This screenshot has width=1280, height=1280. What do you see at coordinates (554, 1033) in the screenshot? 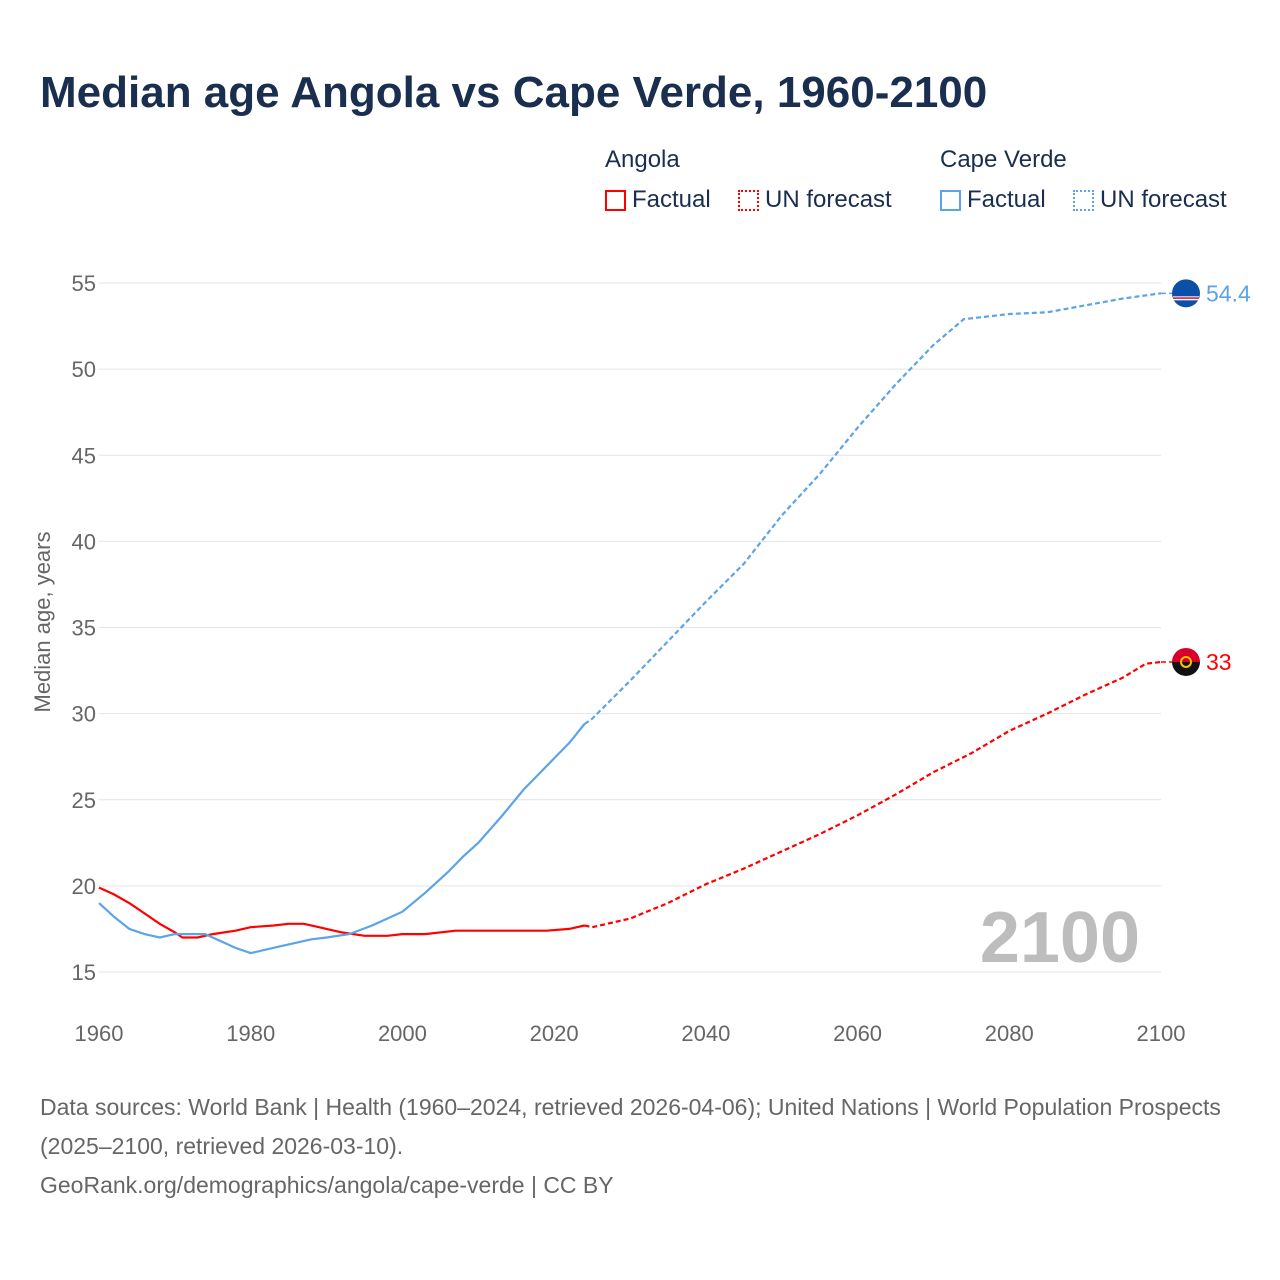
I see `x-tick-label: 2020` at bounding box center [554, 1033].